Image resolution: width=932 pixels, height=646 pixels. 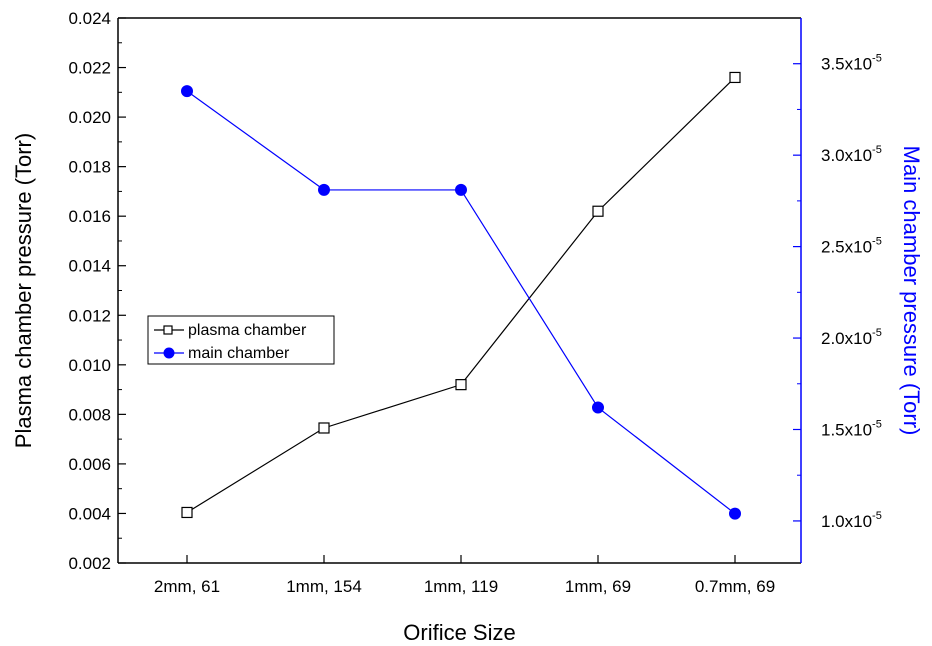 I want to click on y-left-tick-label: 0.006, so click(x=89, y=464).